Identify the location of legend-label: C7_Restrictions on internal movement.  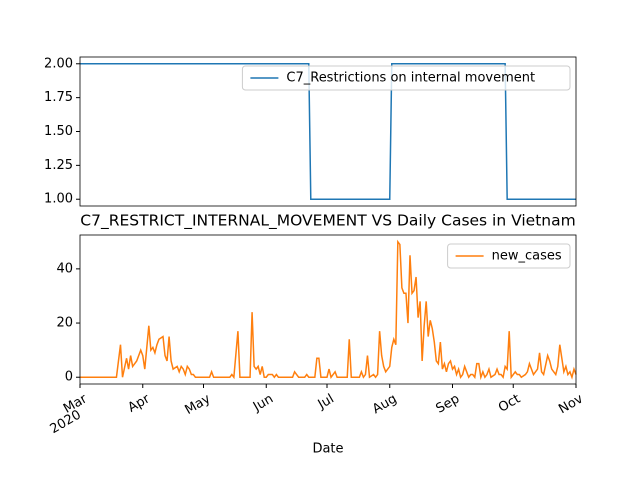
(410, 78).